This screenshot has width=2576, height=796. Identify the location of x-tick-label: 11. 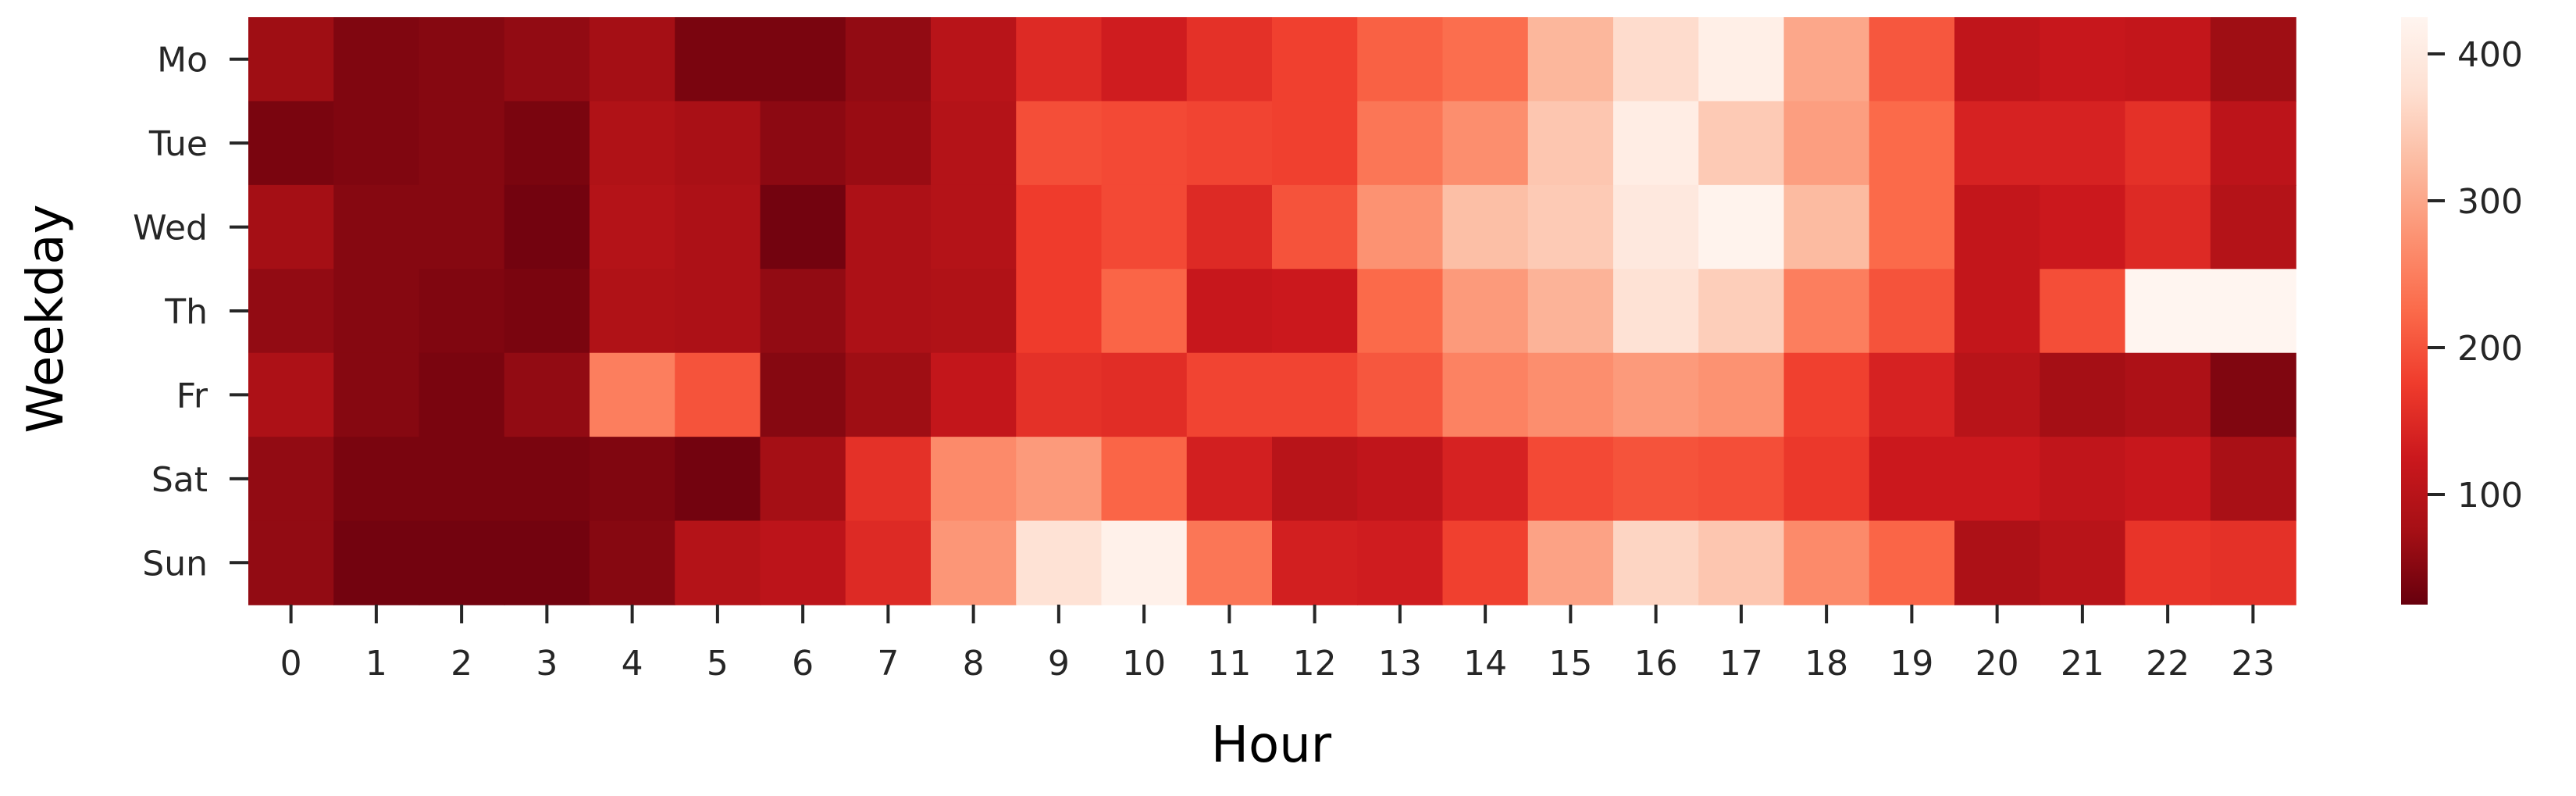
(1229, 664).